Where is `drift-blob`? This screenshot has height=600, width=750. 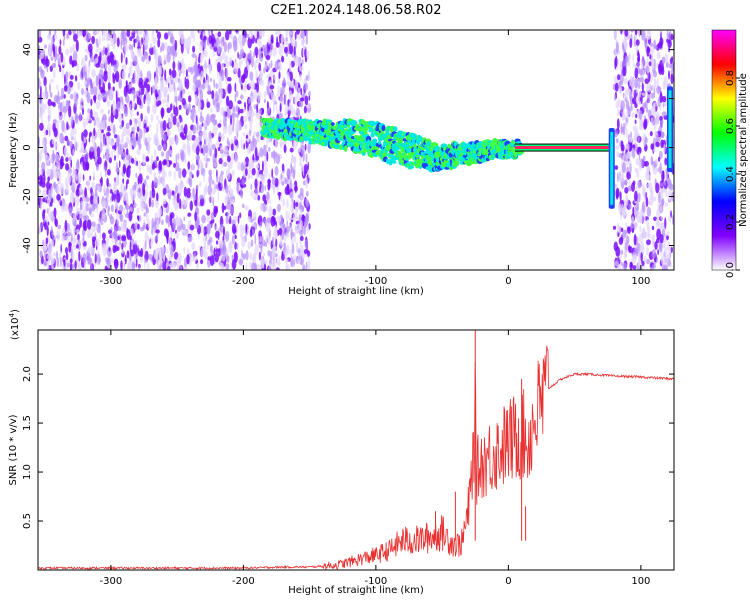
drift-blob is located at coordinates (332, 124).